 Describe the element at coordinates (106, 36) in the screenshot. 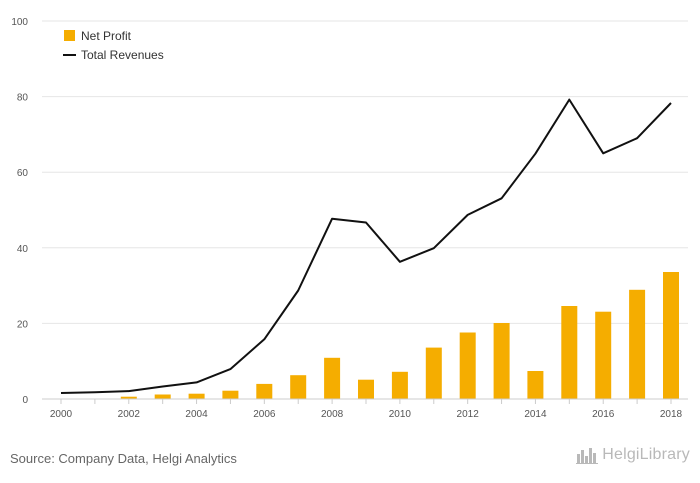

I see `legend-label-net-profit: Net Profit` at that location.